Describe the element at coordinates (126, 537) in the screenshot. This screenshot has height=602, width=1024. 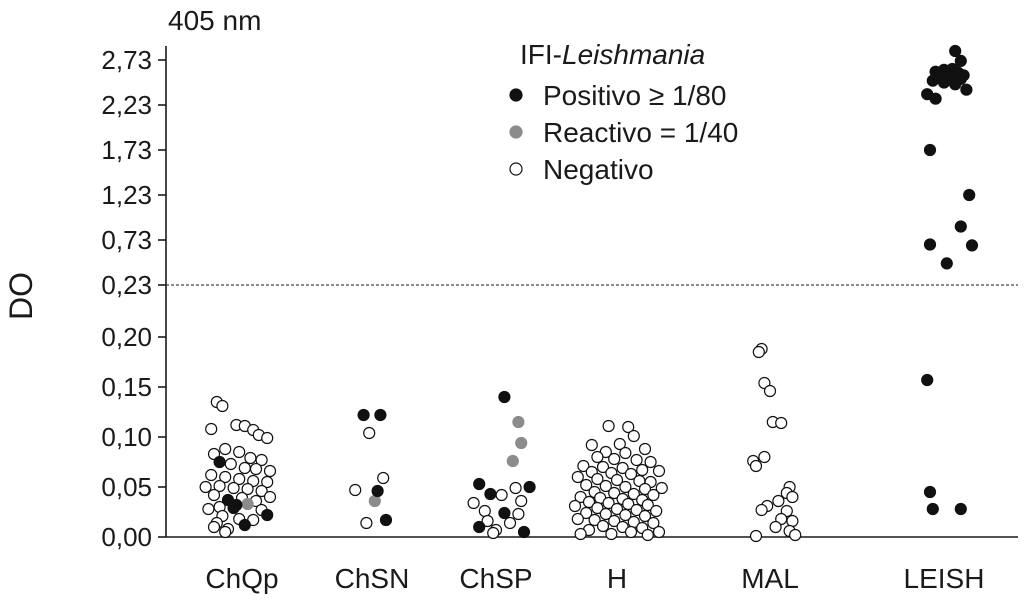
I see `y-tick-label: 0,00` at that location.